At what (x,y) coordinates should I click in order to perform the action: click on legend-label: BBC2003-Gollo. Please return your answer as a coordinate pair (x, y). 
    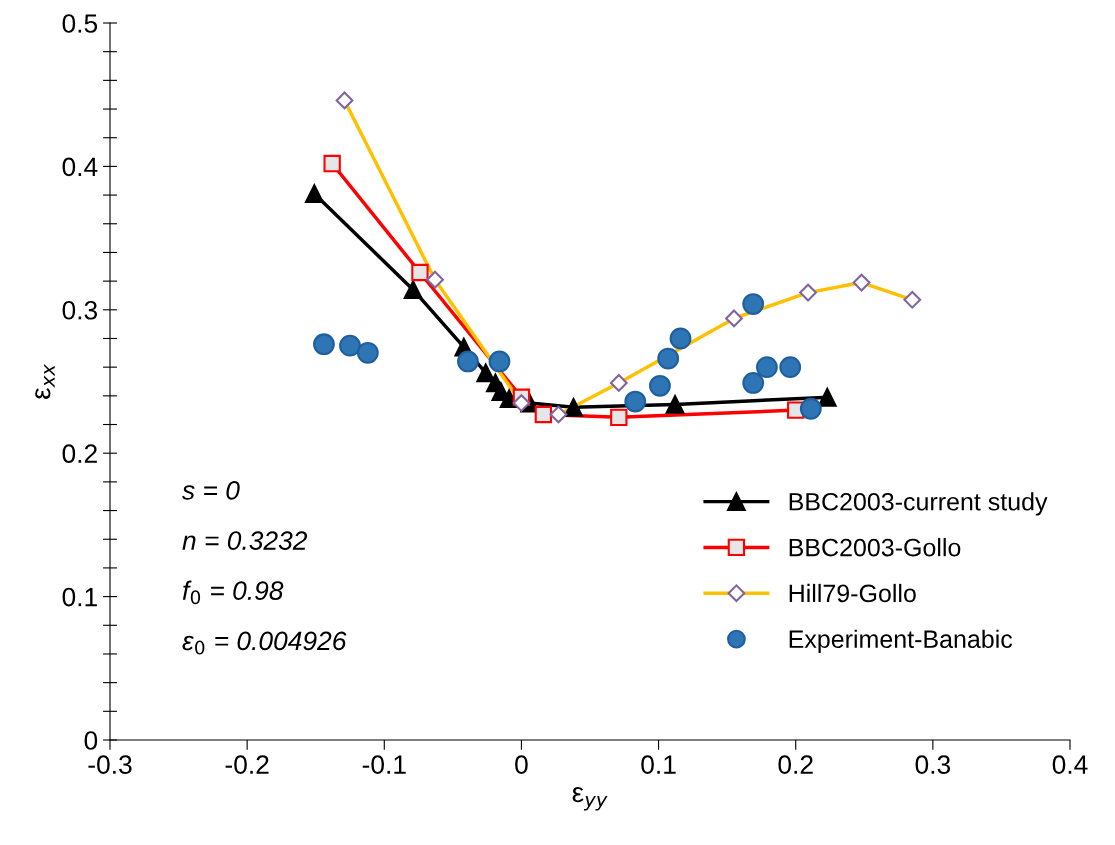
    Looking at the image, I should click on (875, 547).